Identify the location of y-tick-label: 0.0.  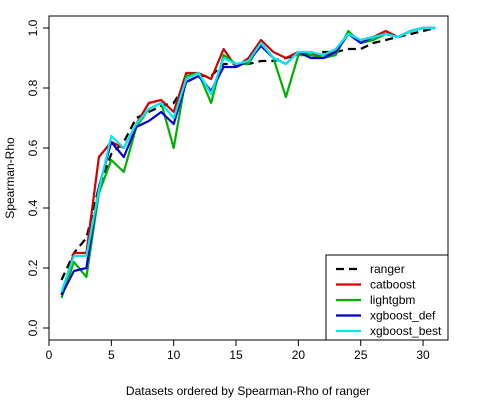
(33, 327).